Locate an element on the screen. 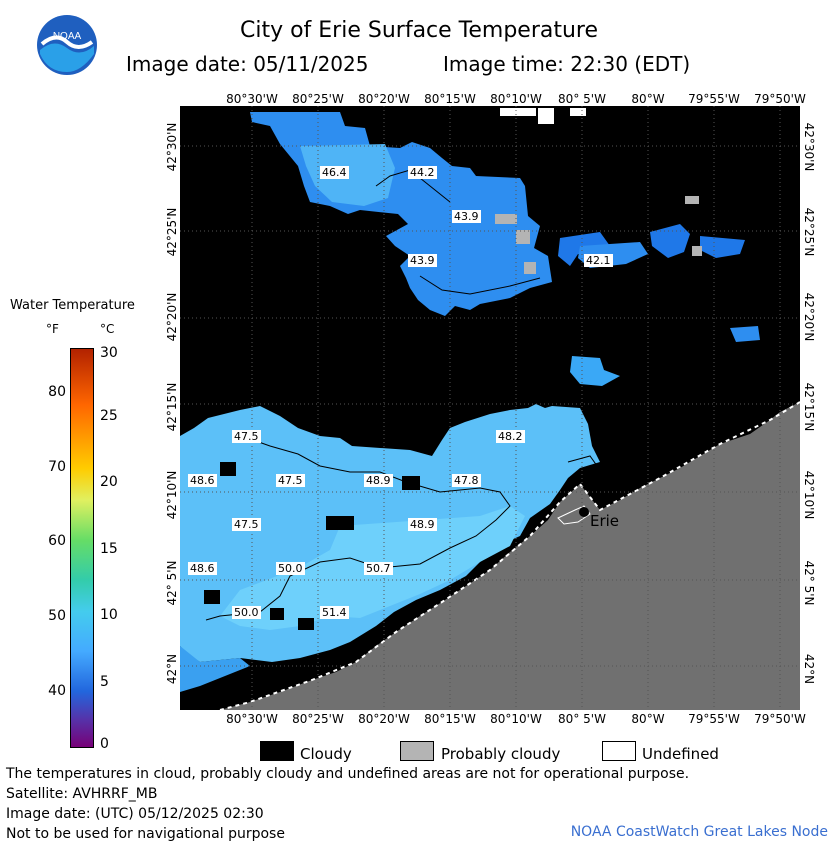 Image resolution: width=838 pixels, height=850 pixels. label-cloudy: Cloudy is located at coordinates (326, 754).